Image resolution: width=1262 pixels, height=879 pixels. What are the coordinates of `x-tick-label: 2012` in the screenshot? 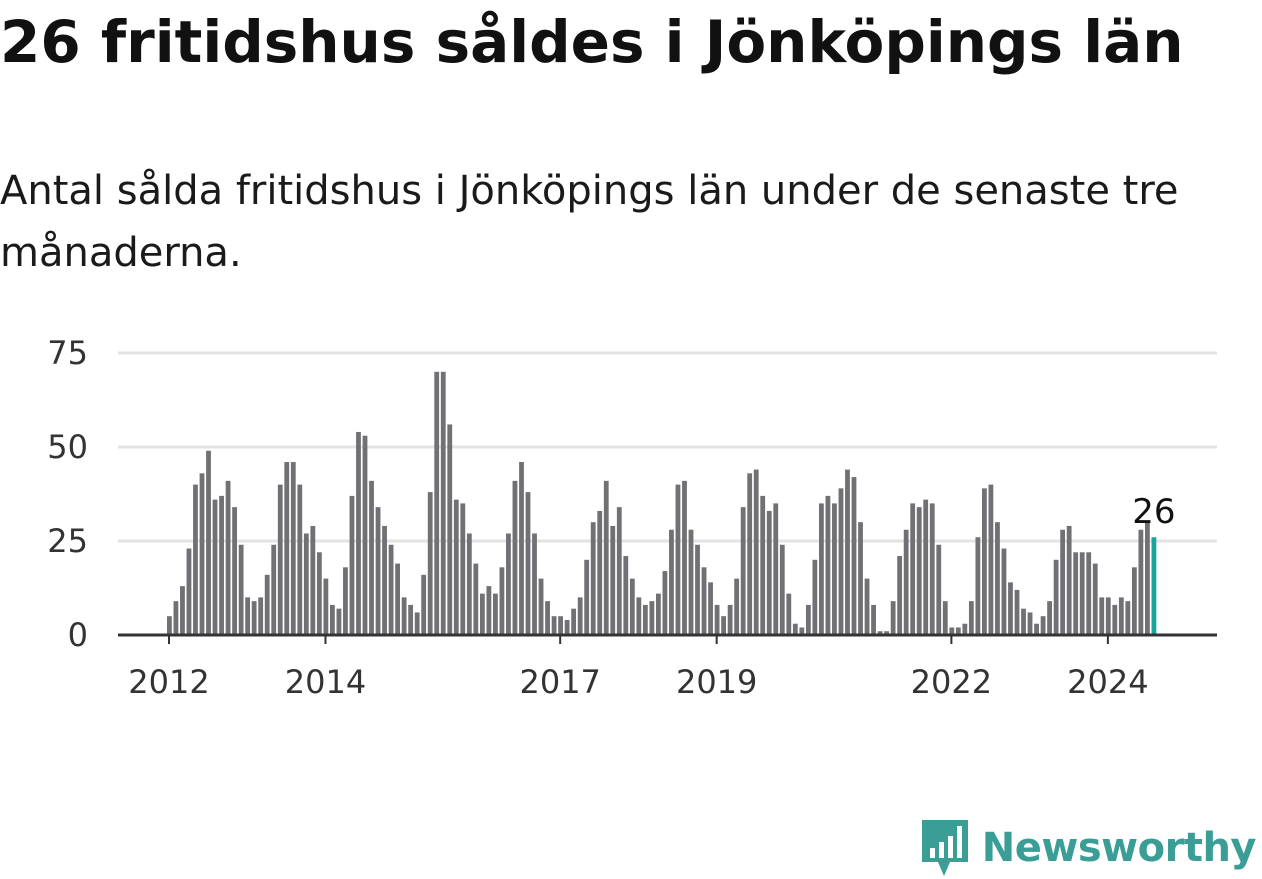 It's located at (168, 682).